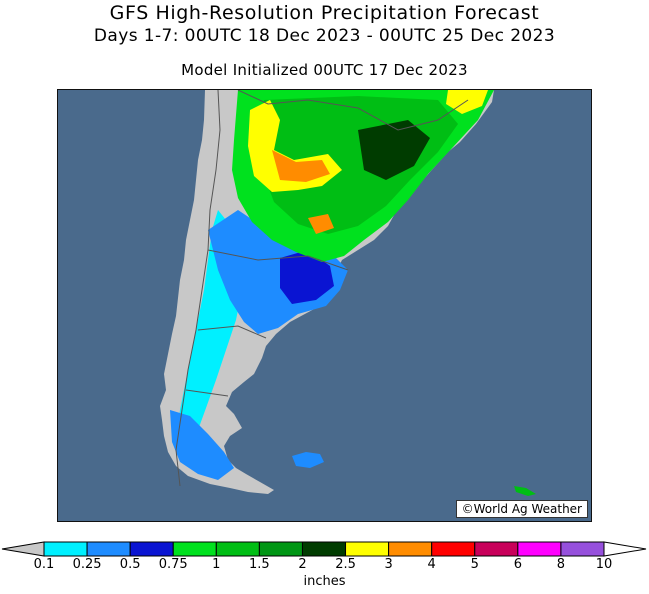 The image size is (649, 594). I want to click on south-georgia-island, so click(525, 491).